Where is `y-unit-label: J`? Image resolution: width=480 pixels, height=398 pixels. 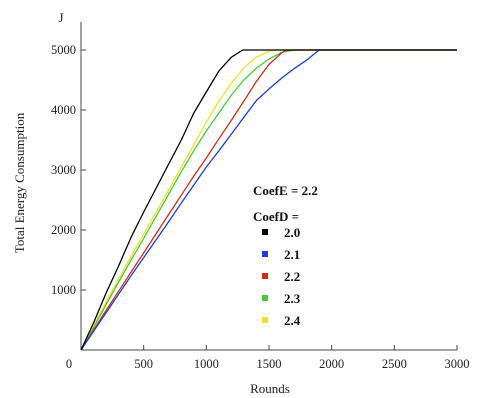 y-unit-label: J is located at coordinates (60, 17).